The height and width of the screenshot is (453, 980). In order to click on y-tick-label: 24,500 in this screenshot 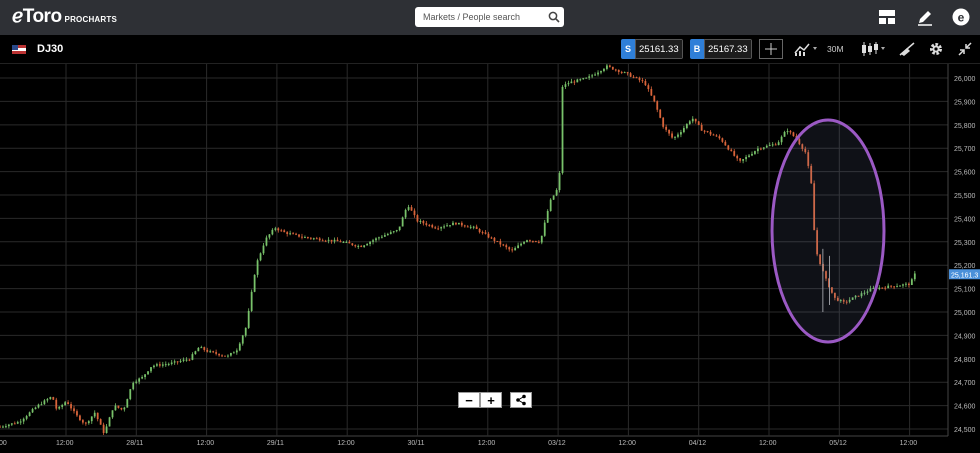, I will do `click(965, 430)`.